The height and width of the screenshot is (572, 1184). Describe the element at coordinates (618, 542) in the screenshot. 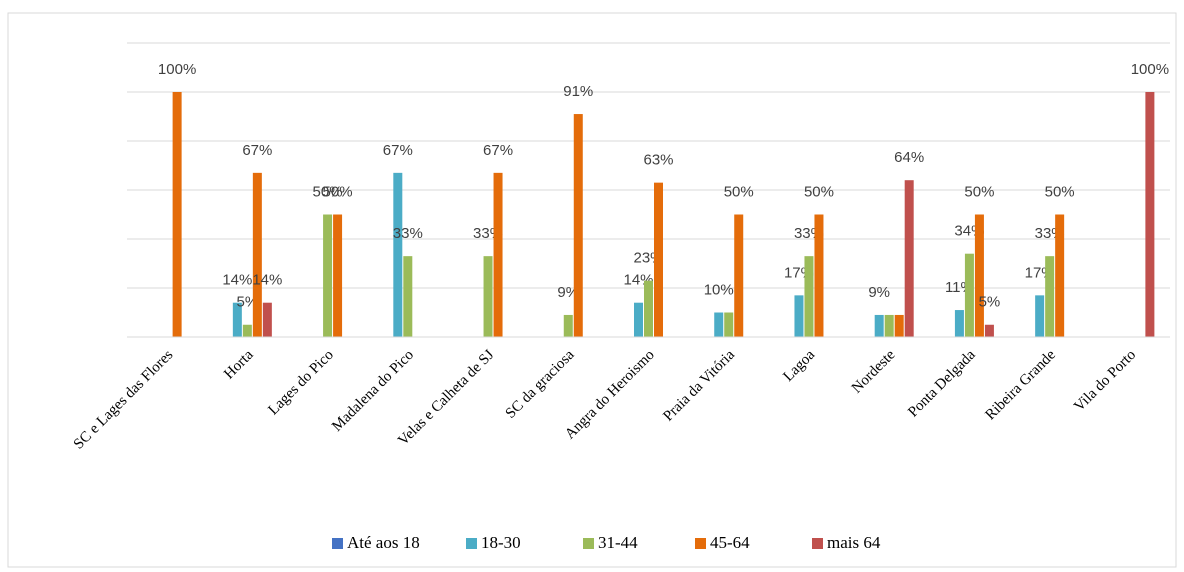

I see `legend-label: 31-44` at that location.